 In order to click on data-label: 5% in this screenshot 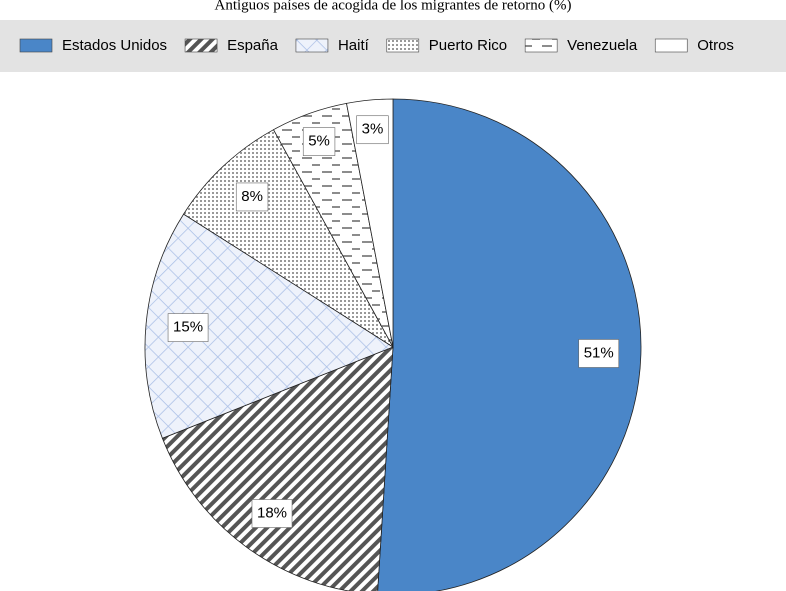, I will do `click(319, 141)`.